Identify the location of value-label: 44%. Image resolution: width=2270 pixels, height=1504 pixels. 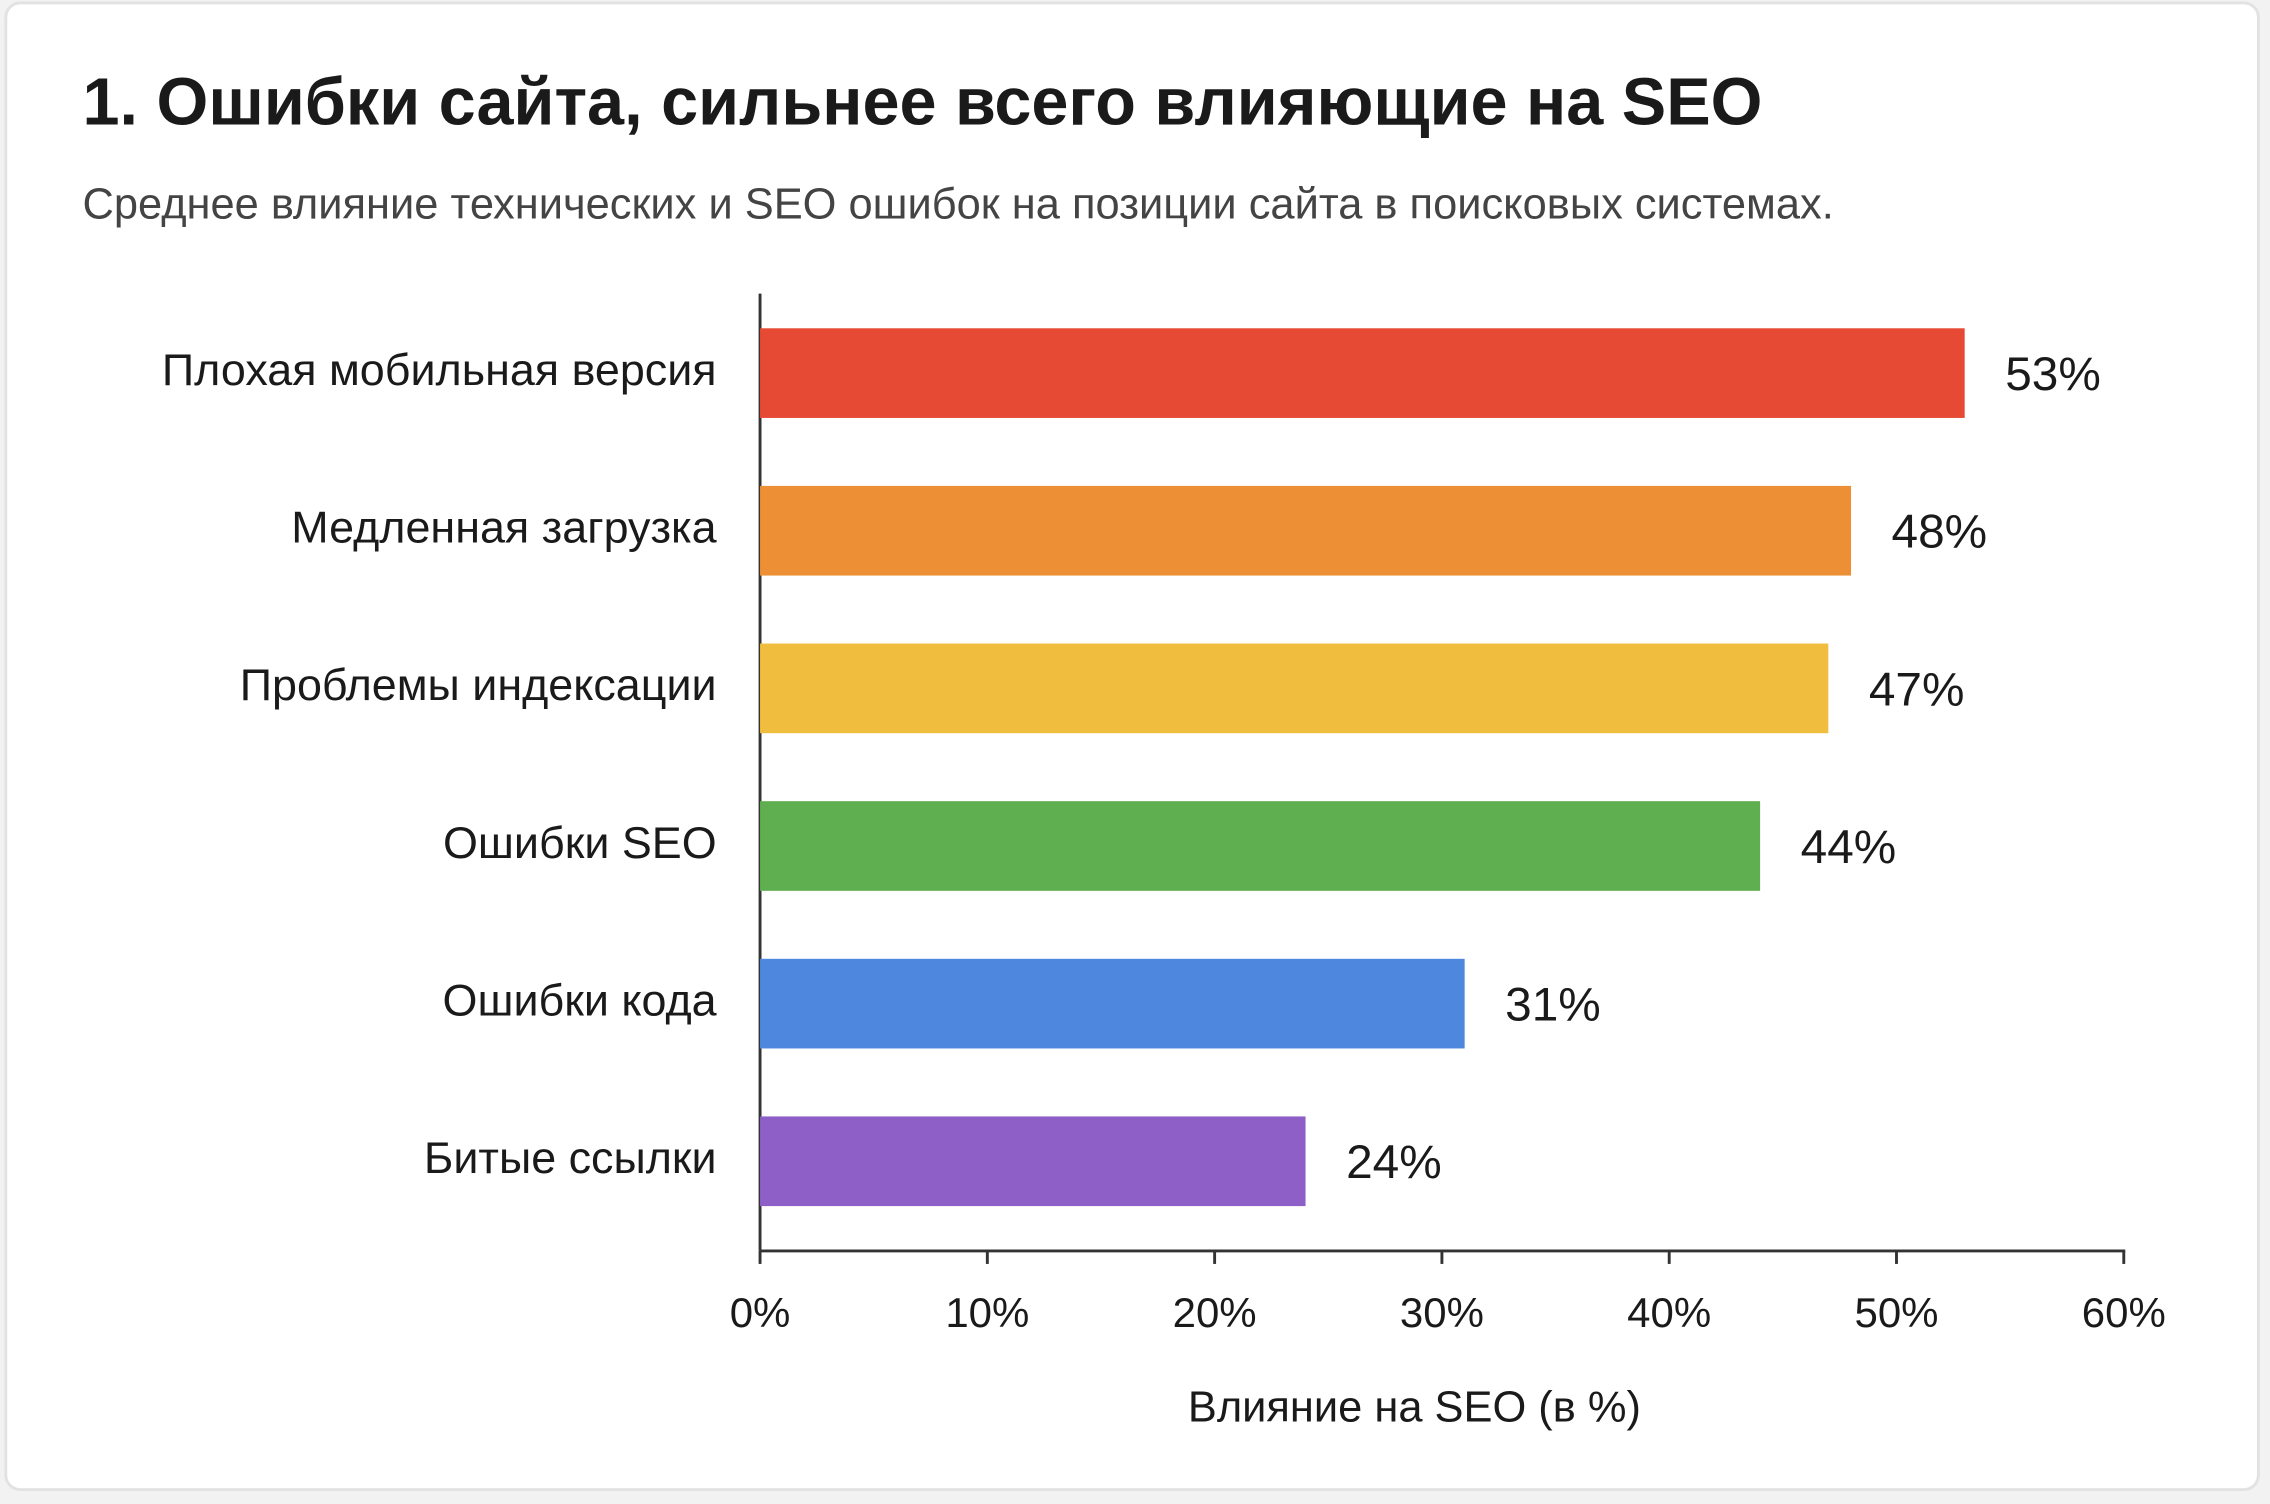
(1849, 847).